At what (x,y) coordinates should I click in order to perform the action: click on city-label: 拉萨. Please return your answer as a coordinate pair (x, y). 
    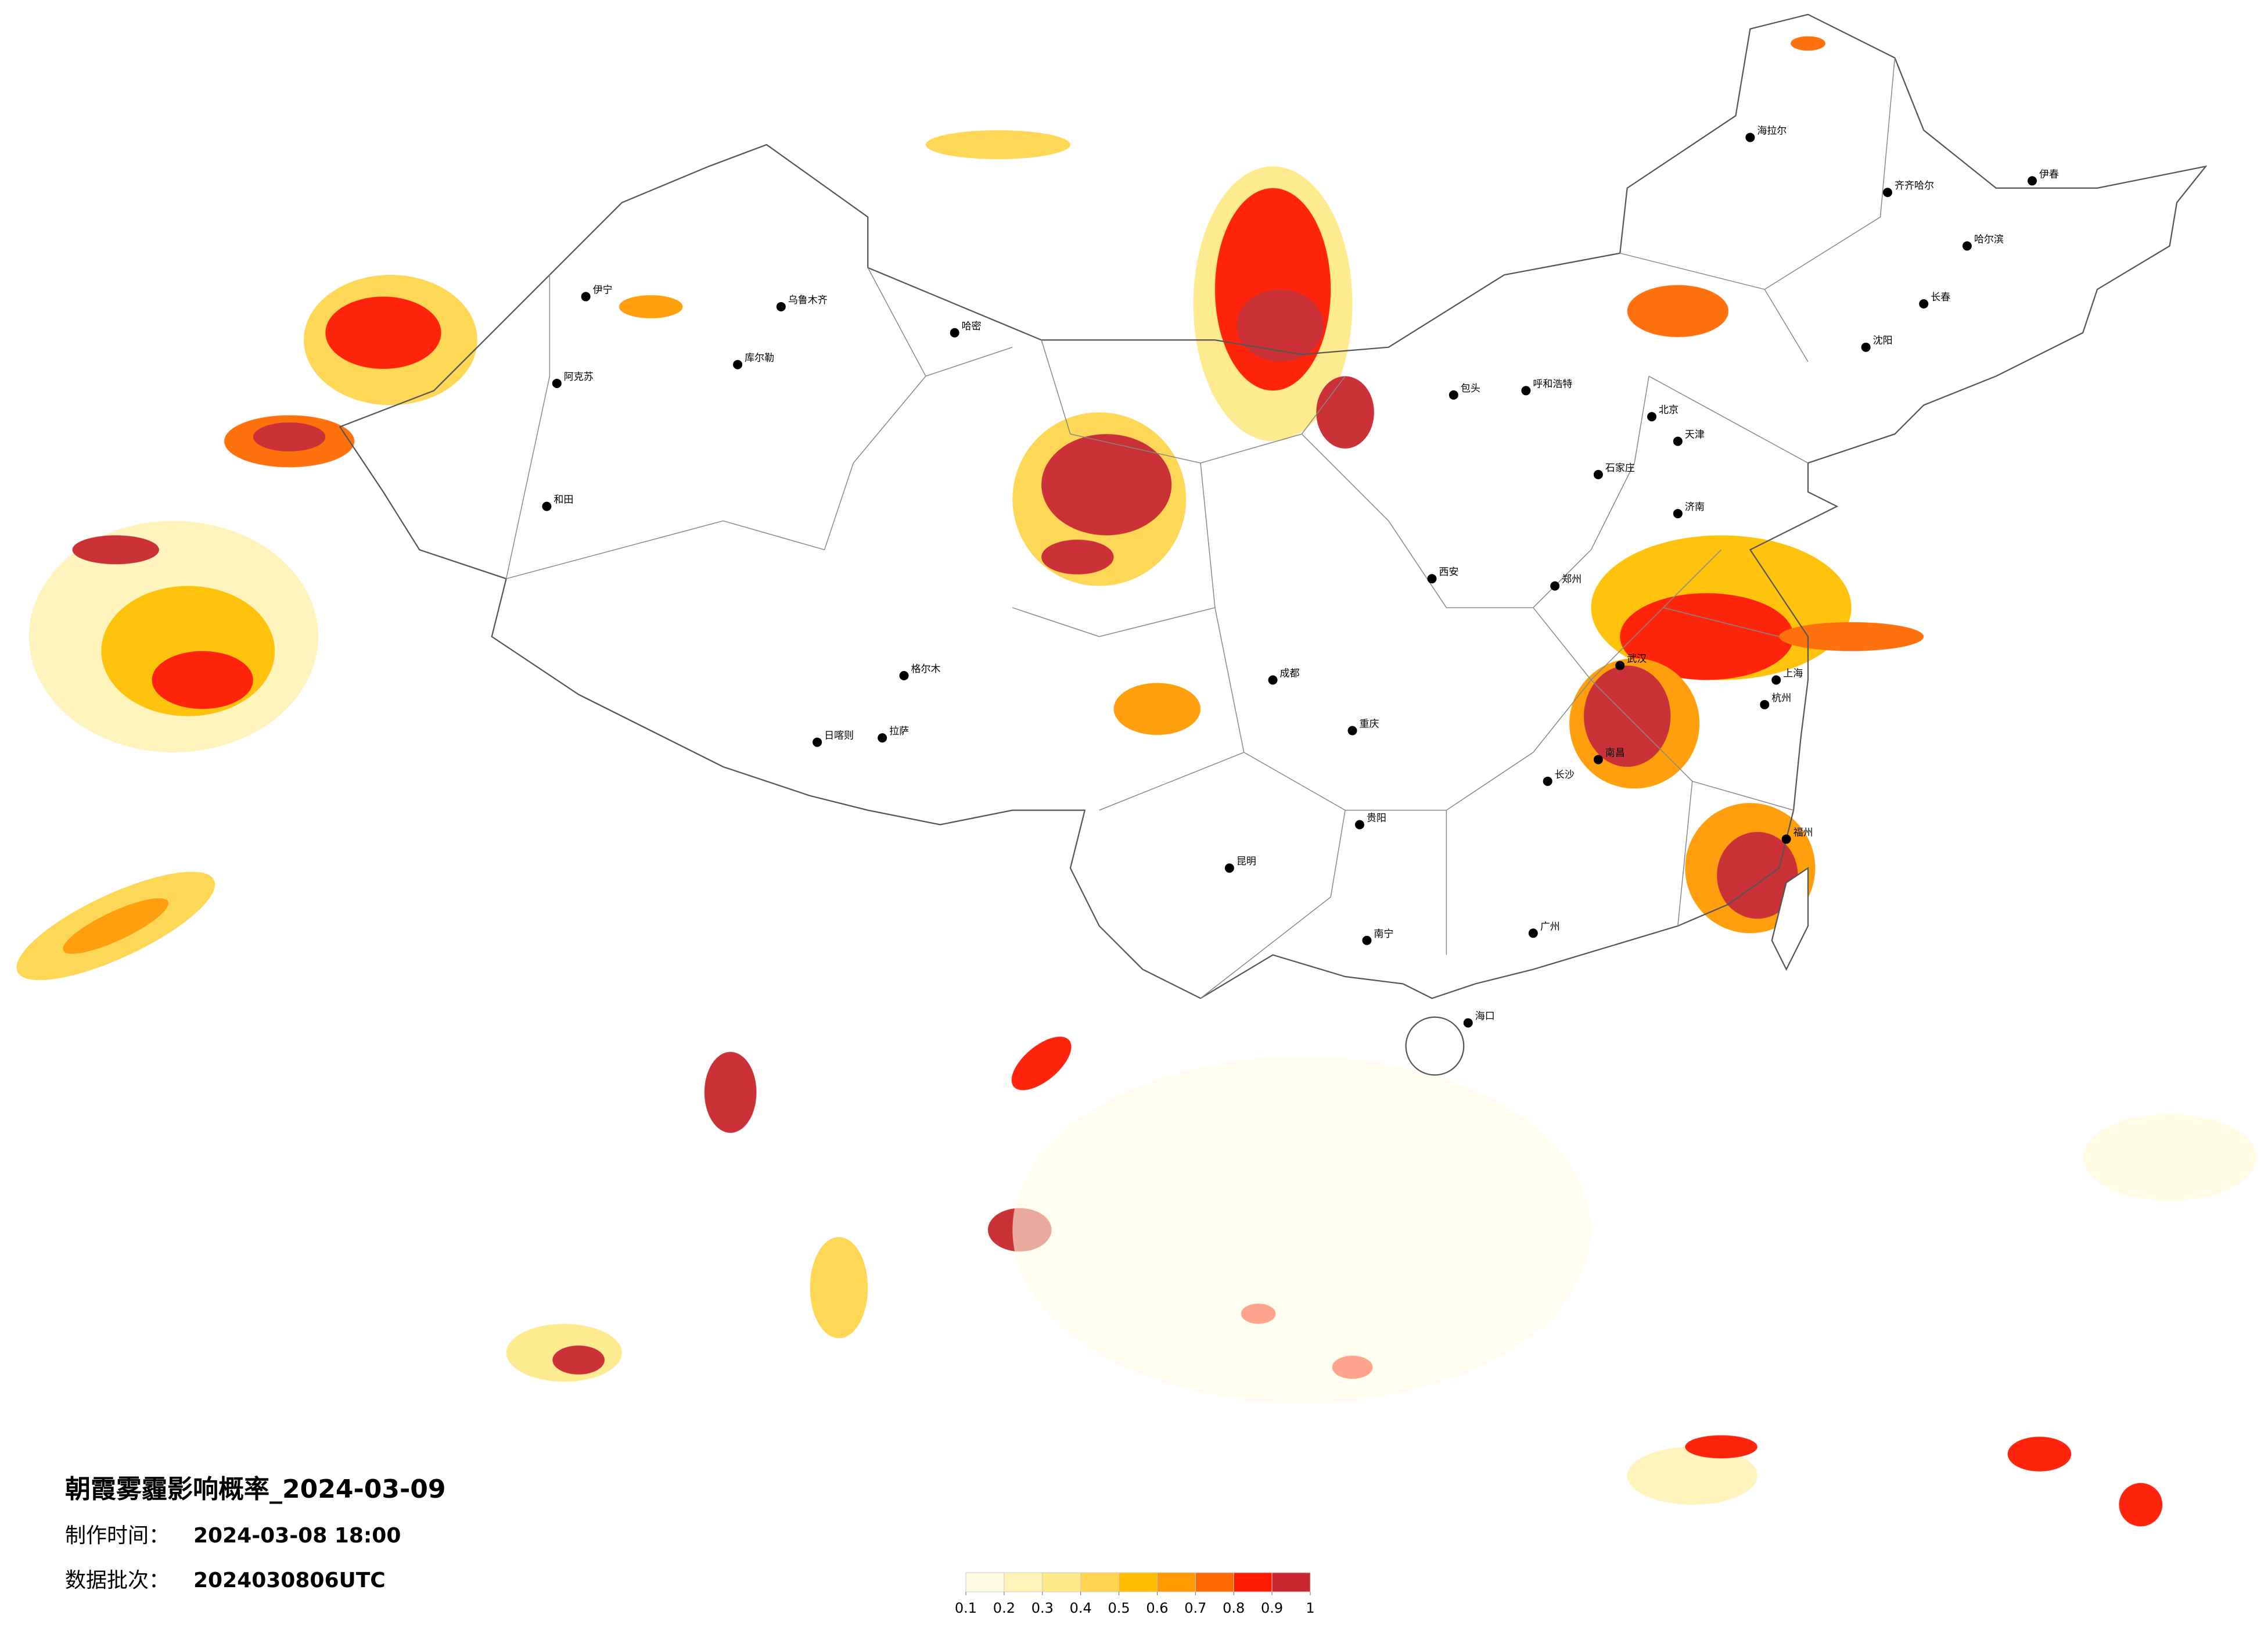
    Looking at the image, I should click on (899, 731).